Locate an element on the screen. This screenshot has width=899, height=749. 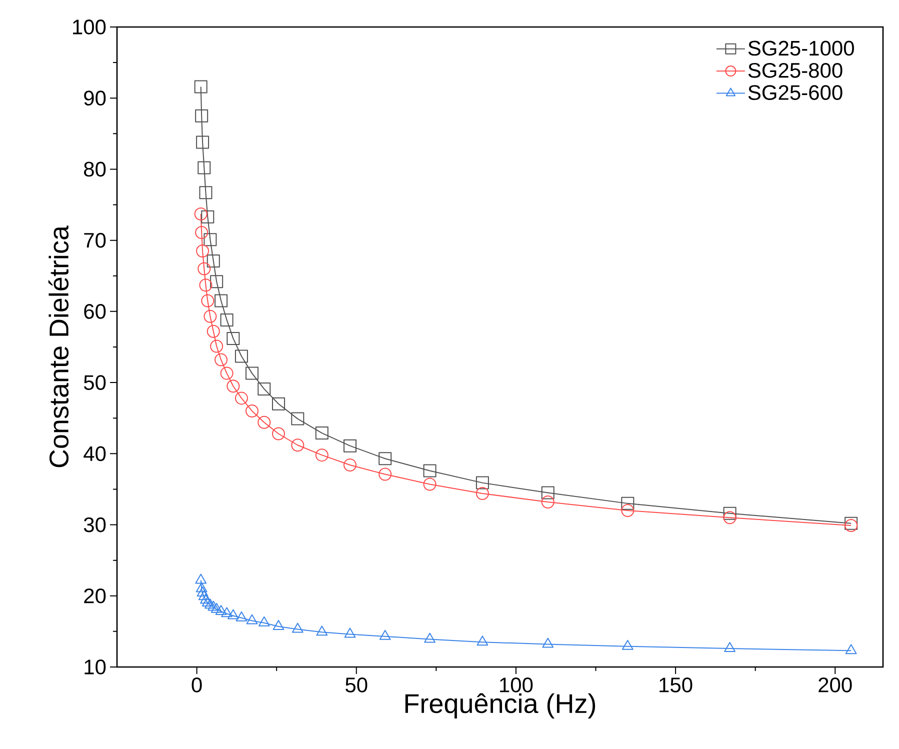
legend-label: SG25-600 is located at coordinates (795, 92).